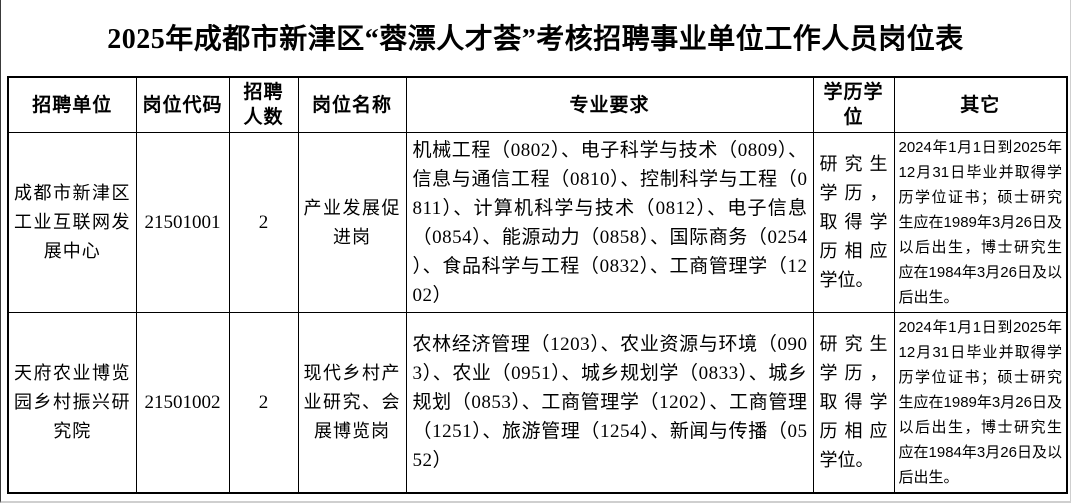 The image size is (1071, 503). I want to click on cell-unit-name: 成都市新津区工业互联网发展中心, so click(72, 222).